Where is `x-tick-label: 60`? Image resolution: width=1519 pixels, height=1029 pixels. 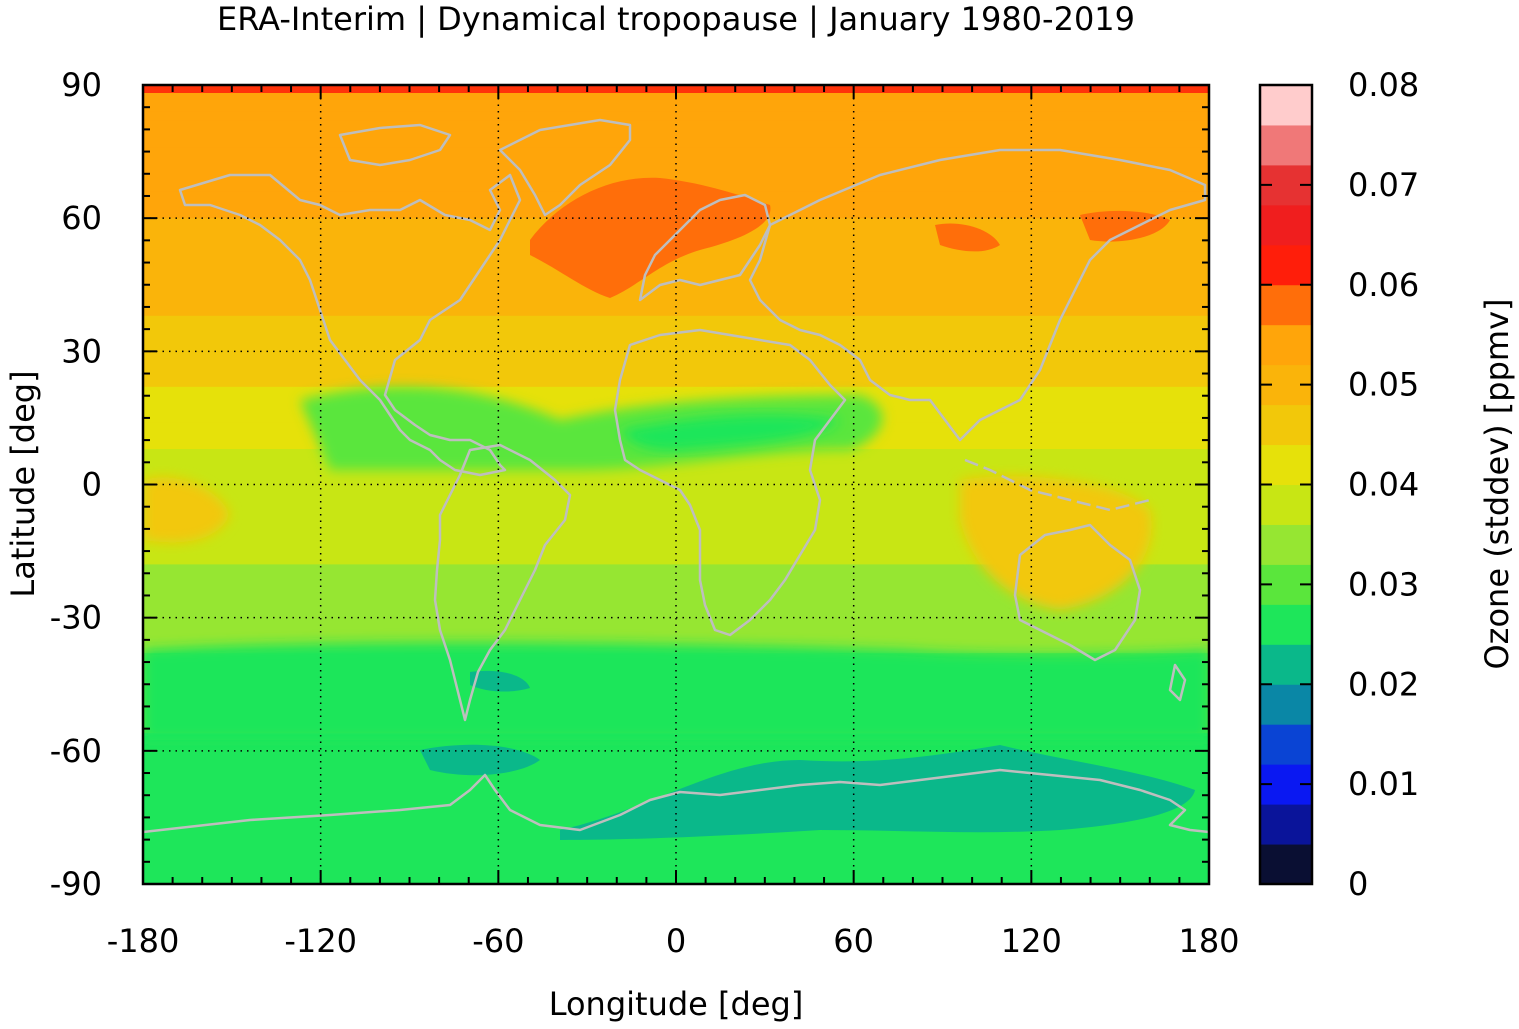 x-tick-label: 60 is located at coordinates (853, 941).